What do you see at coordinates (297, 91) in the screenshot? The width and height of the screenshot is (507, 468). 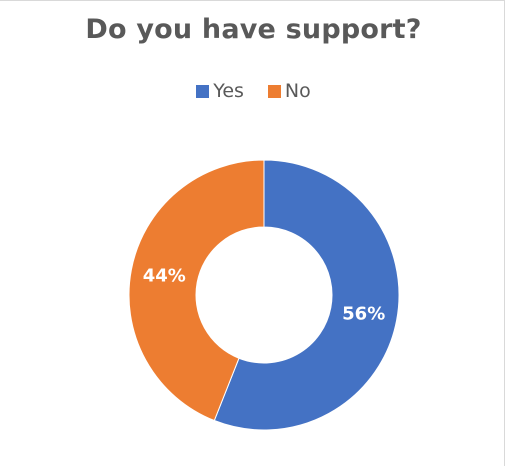 I see `legend-label-no: No` at bounding box center [297, 91].